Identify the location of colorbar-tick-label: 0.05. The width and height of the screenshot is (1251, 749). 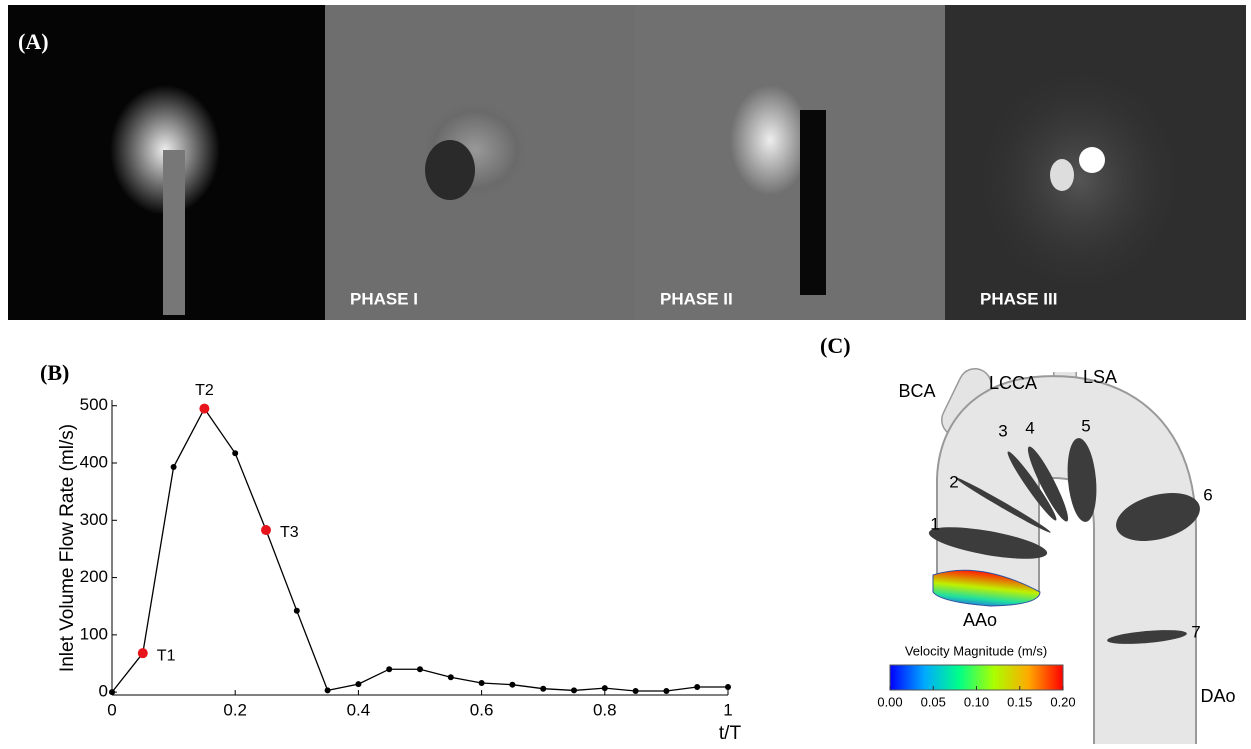
(933, 701).